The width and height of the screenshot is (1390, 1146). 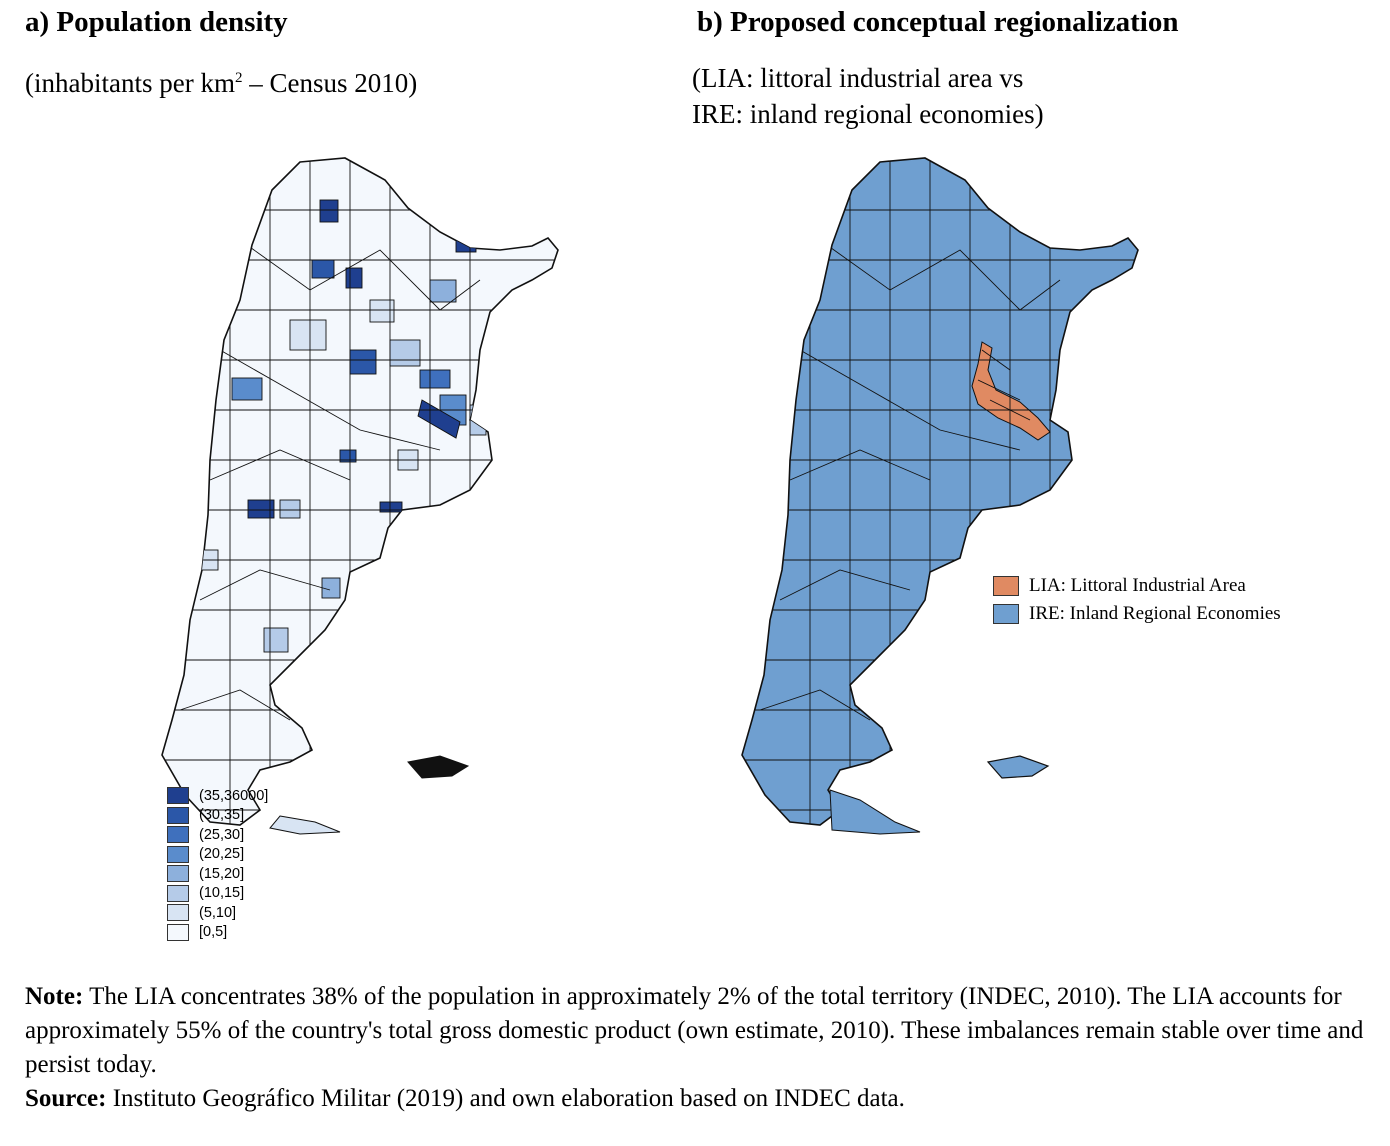 What do you see at coordinates (213, 932) in the screenshot?
I see `legend-label: [0,5]` at bounding box center [213, 932].